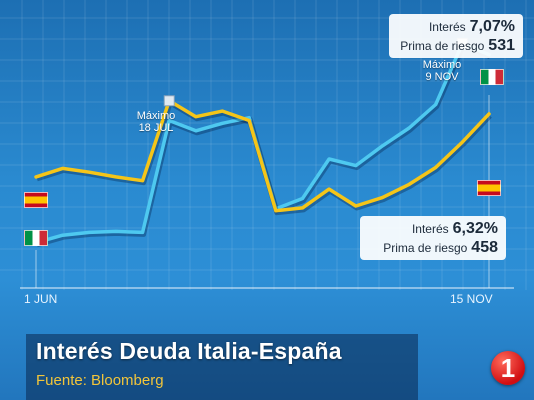 This screenshot has height=400, width=534. What do you see at coordinates (222, 367) in the screenshot?
I see `caption-band` at bounding box center [222, 367].